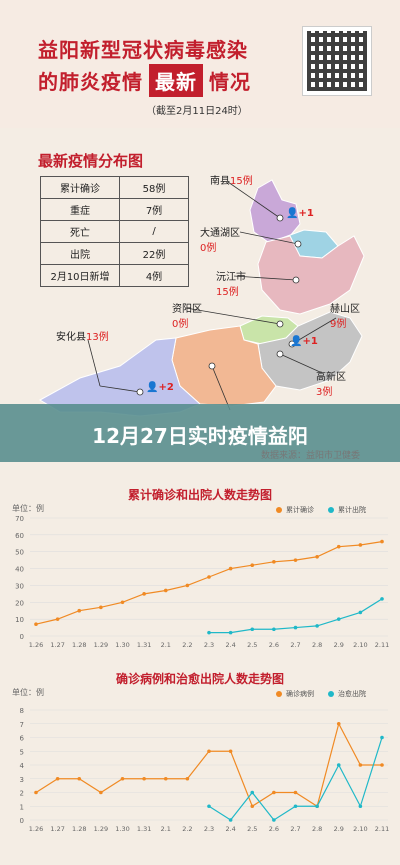 Image resolution: width=400 pixels, height=865 pixels. Describe the element at coordinates (19, 620) in the screenshot. I see `y-tick-label: 10` at that location.